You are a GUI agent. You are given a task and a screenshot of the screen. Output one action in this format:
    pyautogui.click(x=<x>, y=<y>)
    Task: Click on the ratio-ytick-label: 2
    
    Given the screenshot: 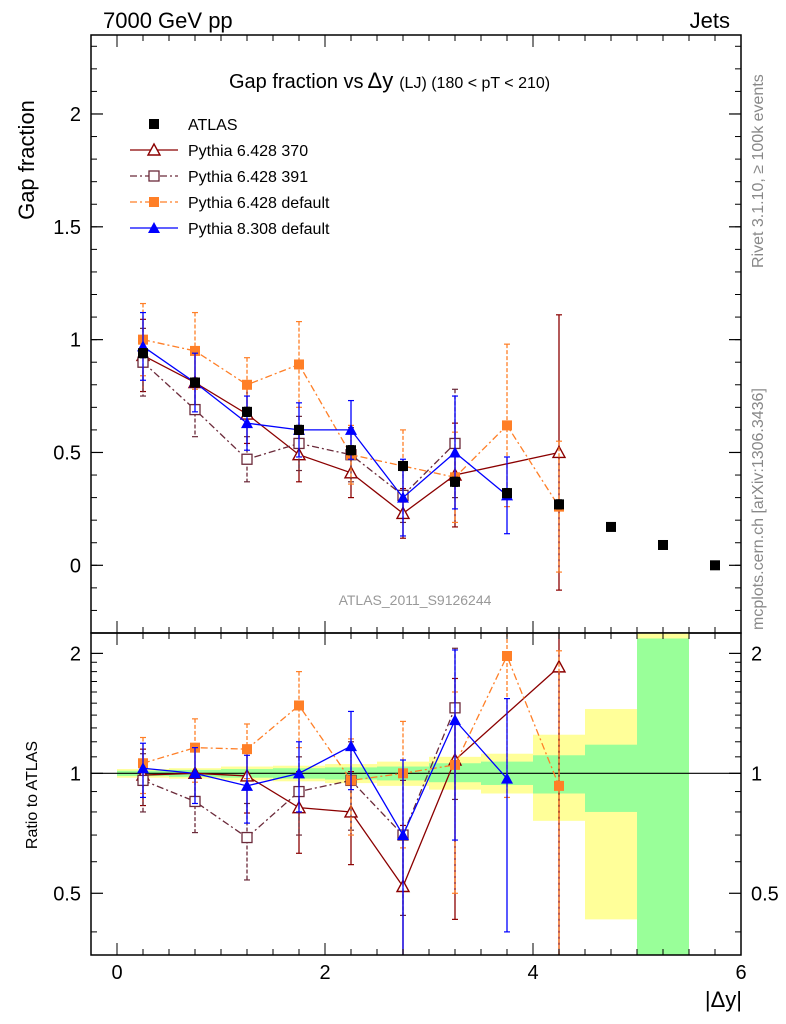 What is the action you would take?
    pyautogui.click(x=75, y=654)
    